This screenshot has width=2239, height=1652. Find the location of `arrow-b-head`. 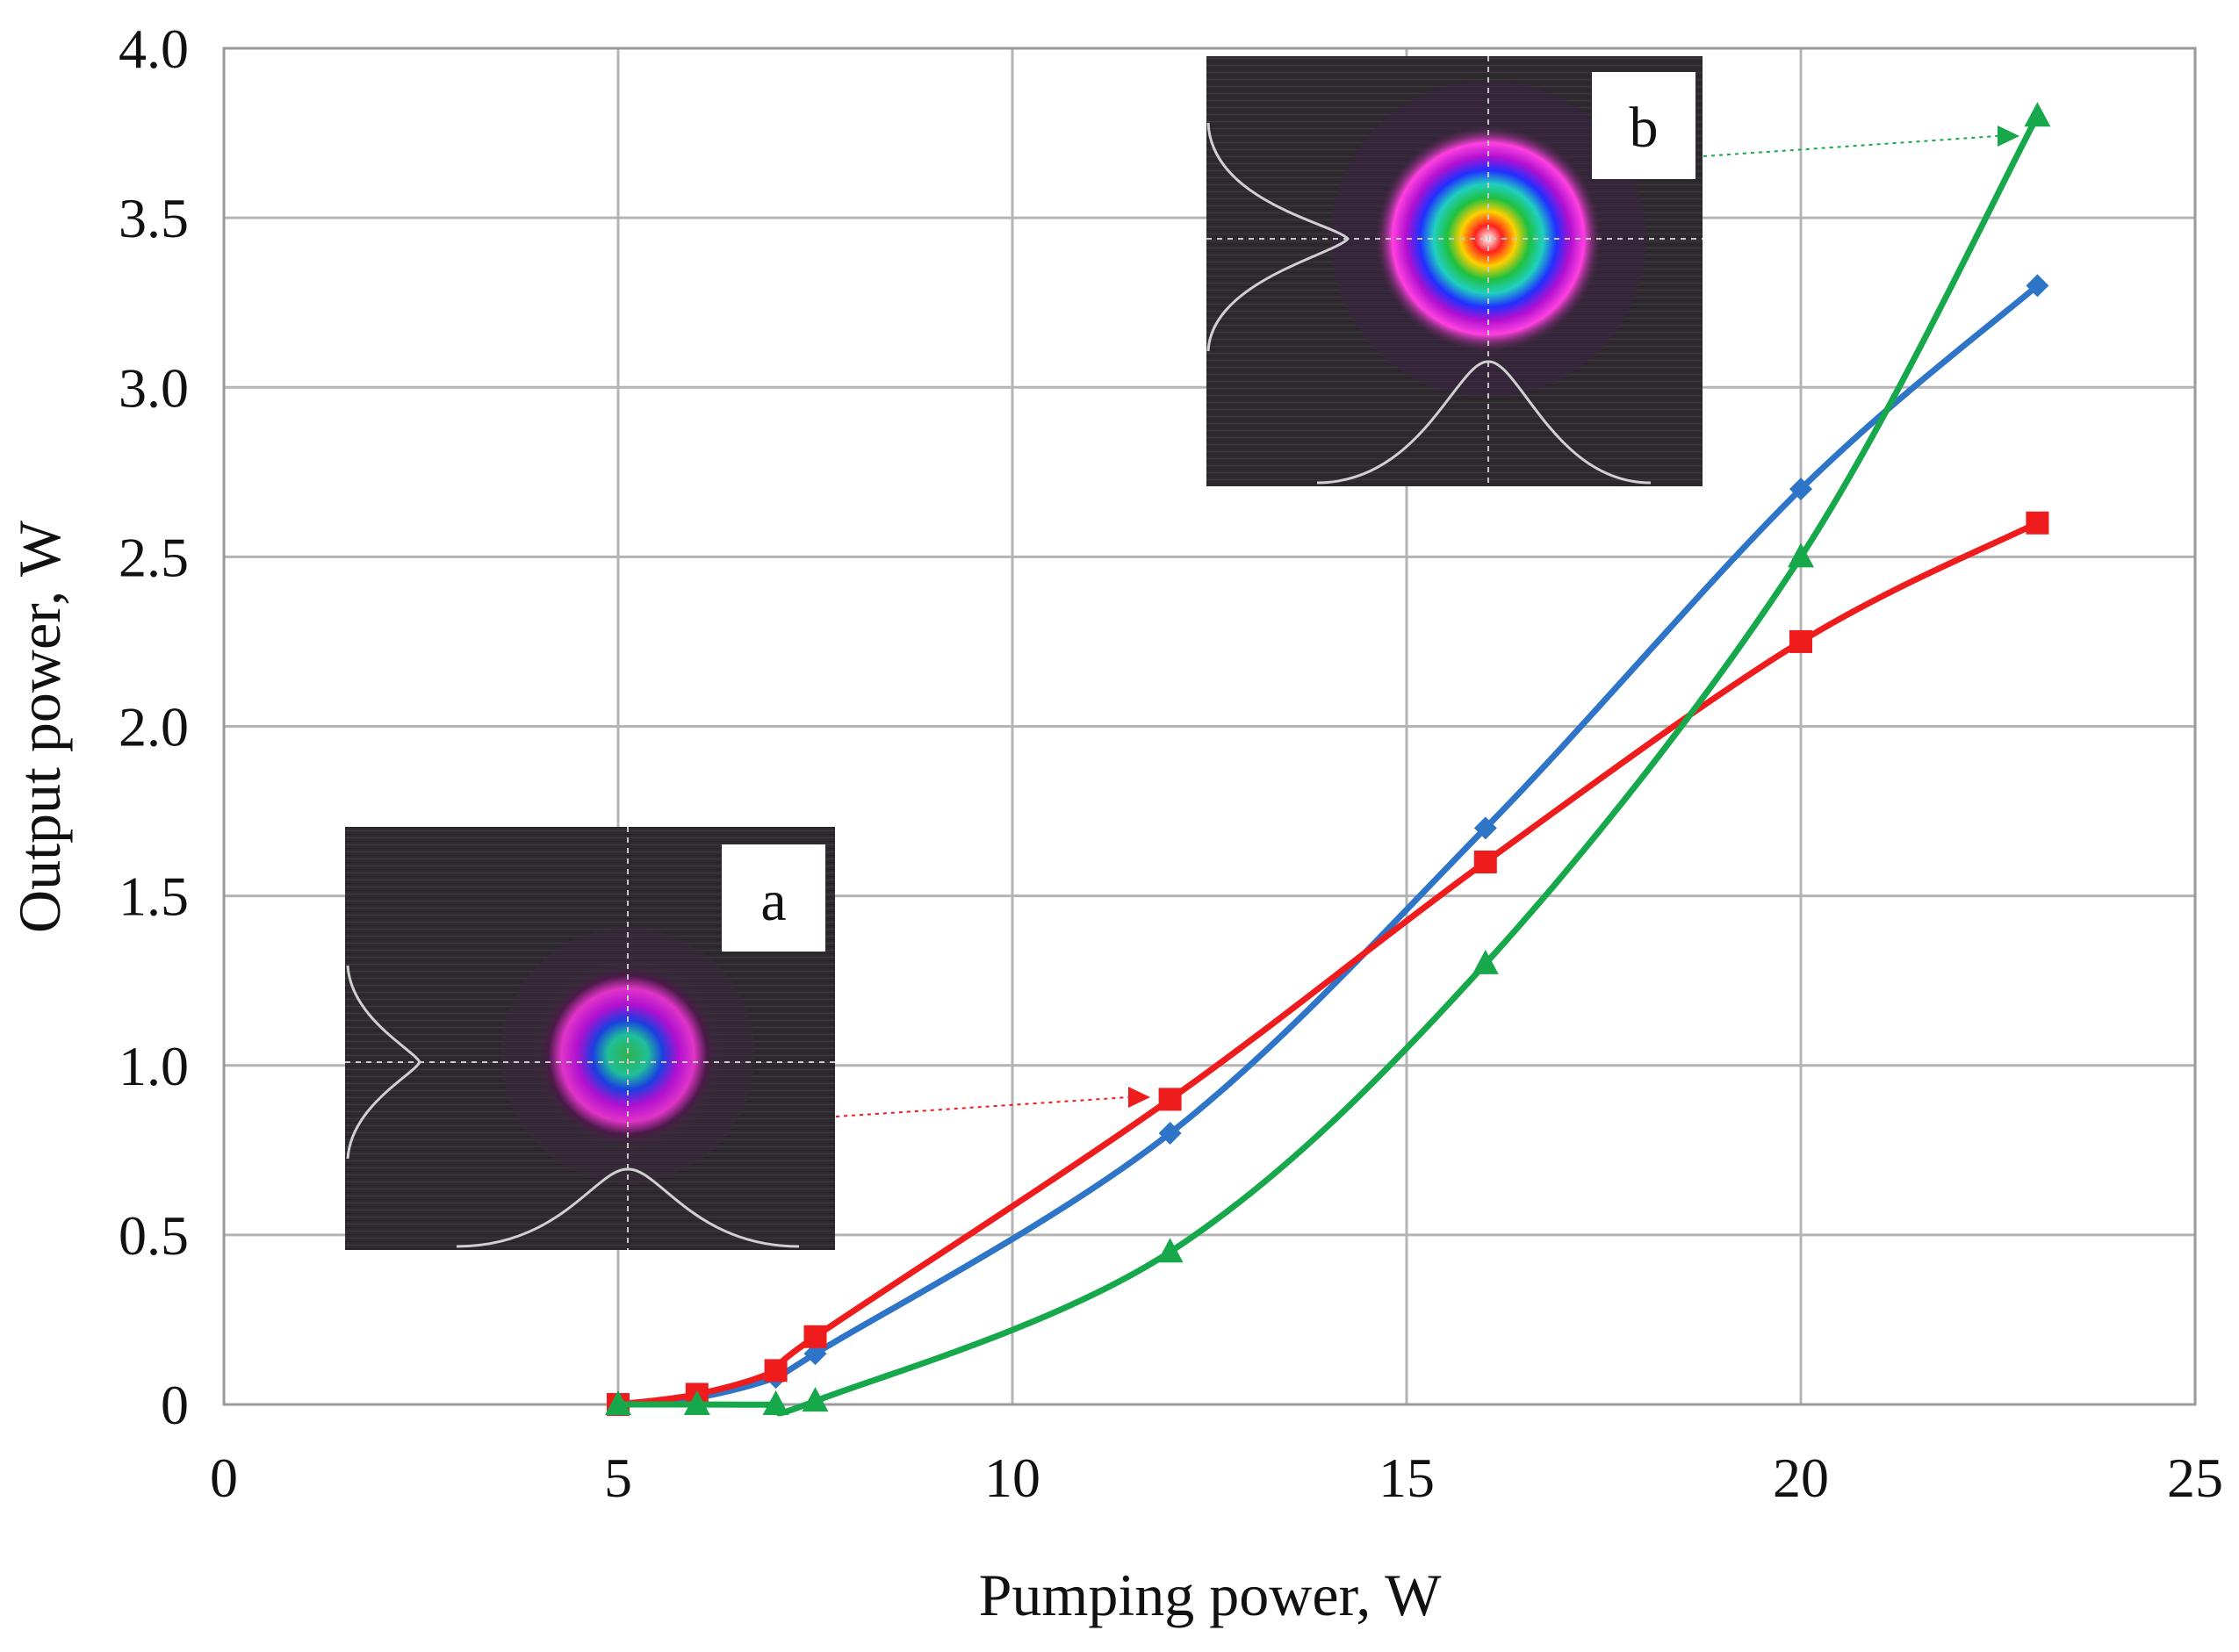

arrow-b-head is located at coordinates (2009, 136).